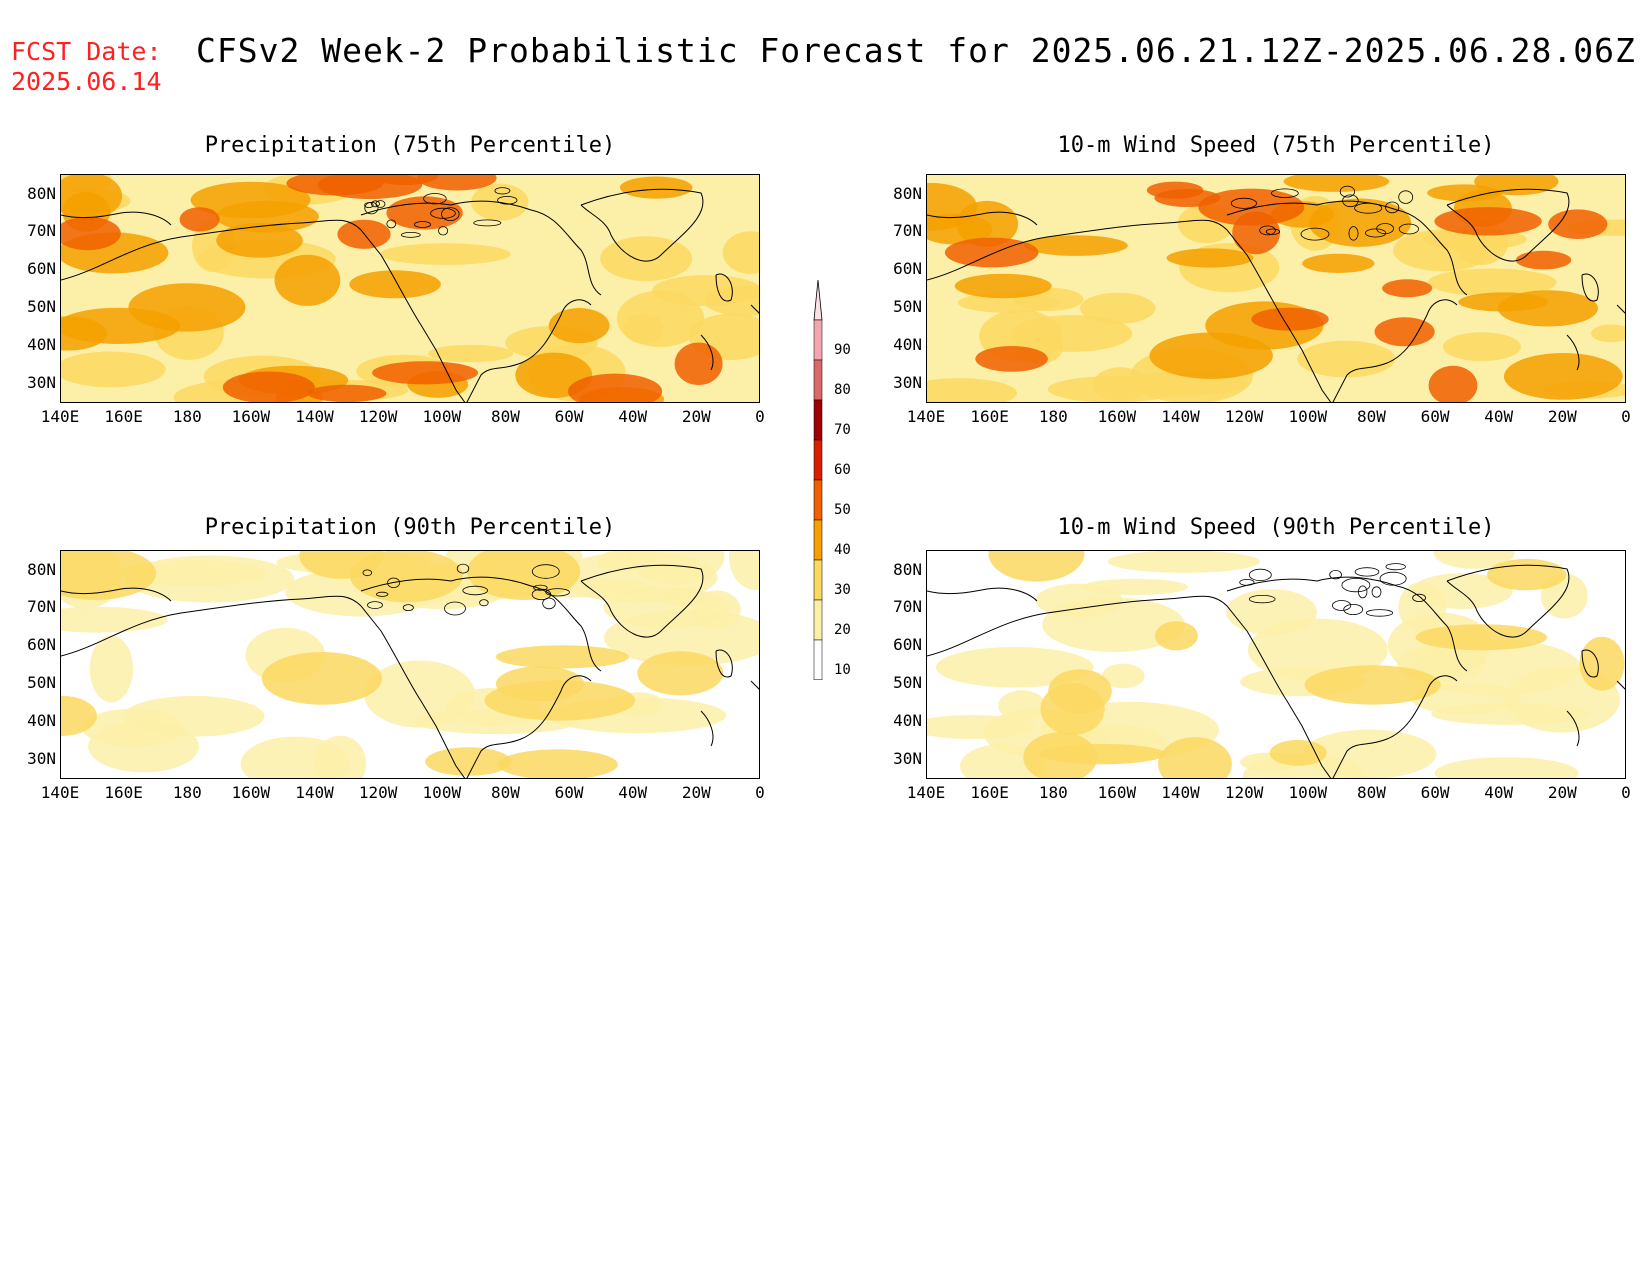 This screenshot has height=1275, width=1650. What do you see at coordinates (907, 268) in the screenshot?
I see `lat-tick-label: 60N` at bounding box center [907, 268].